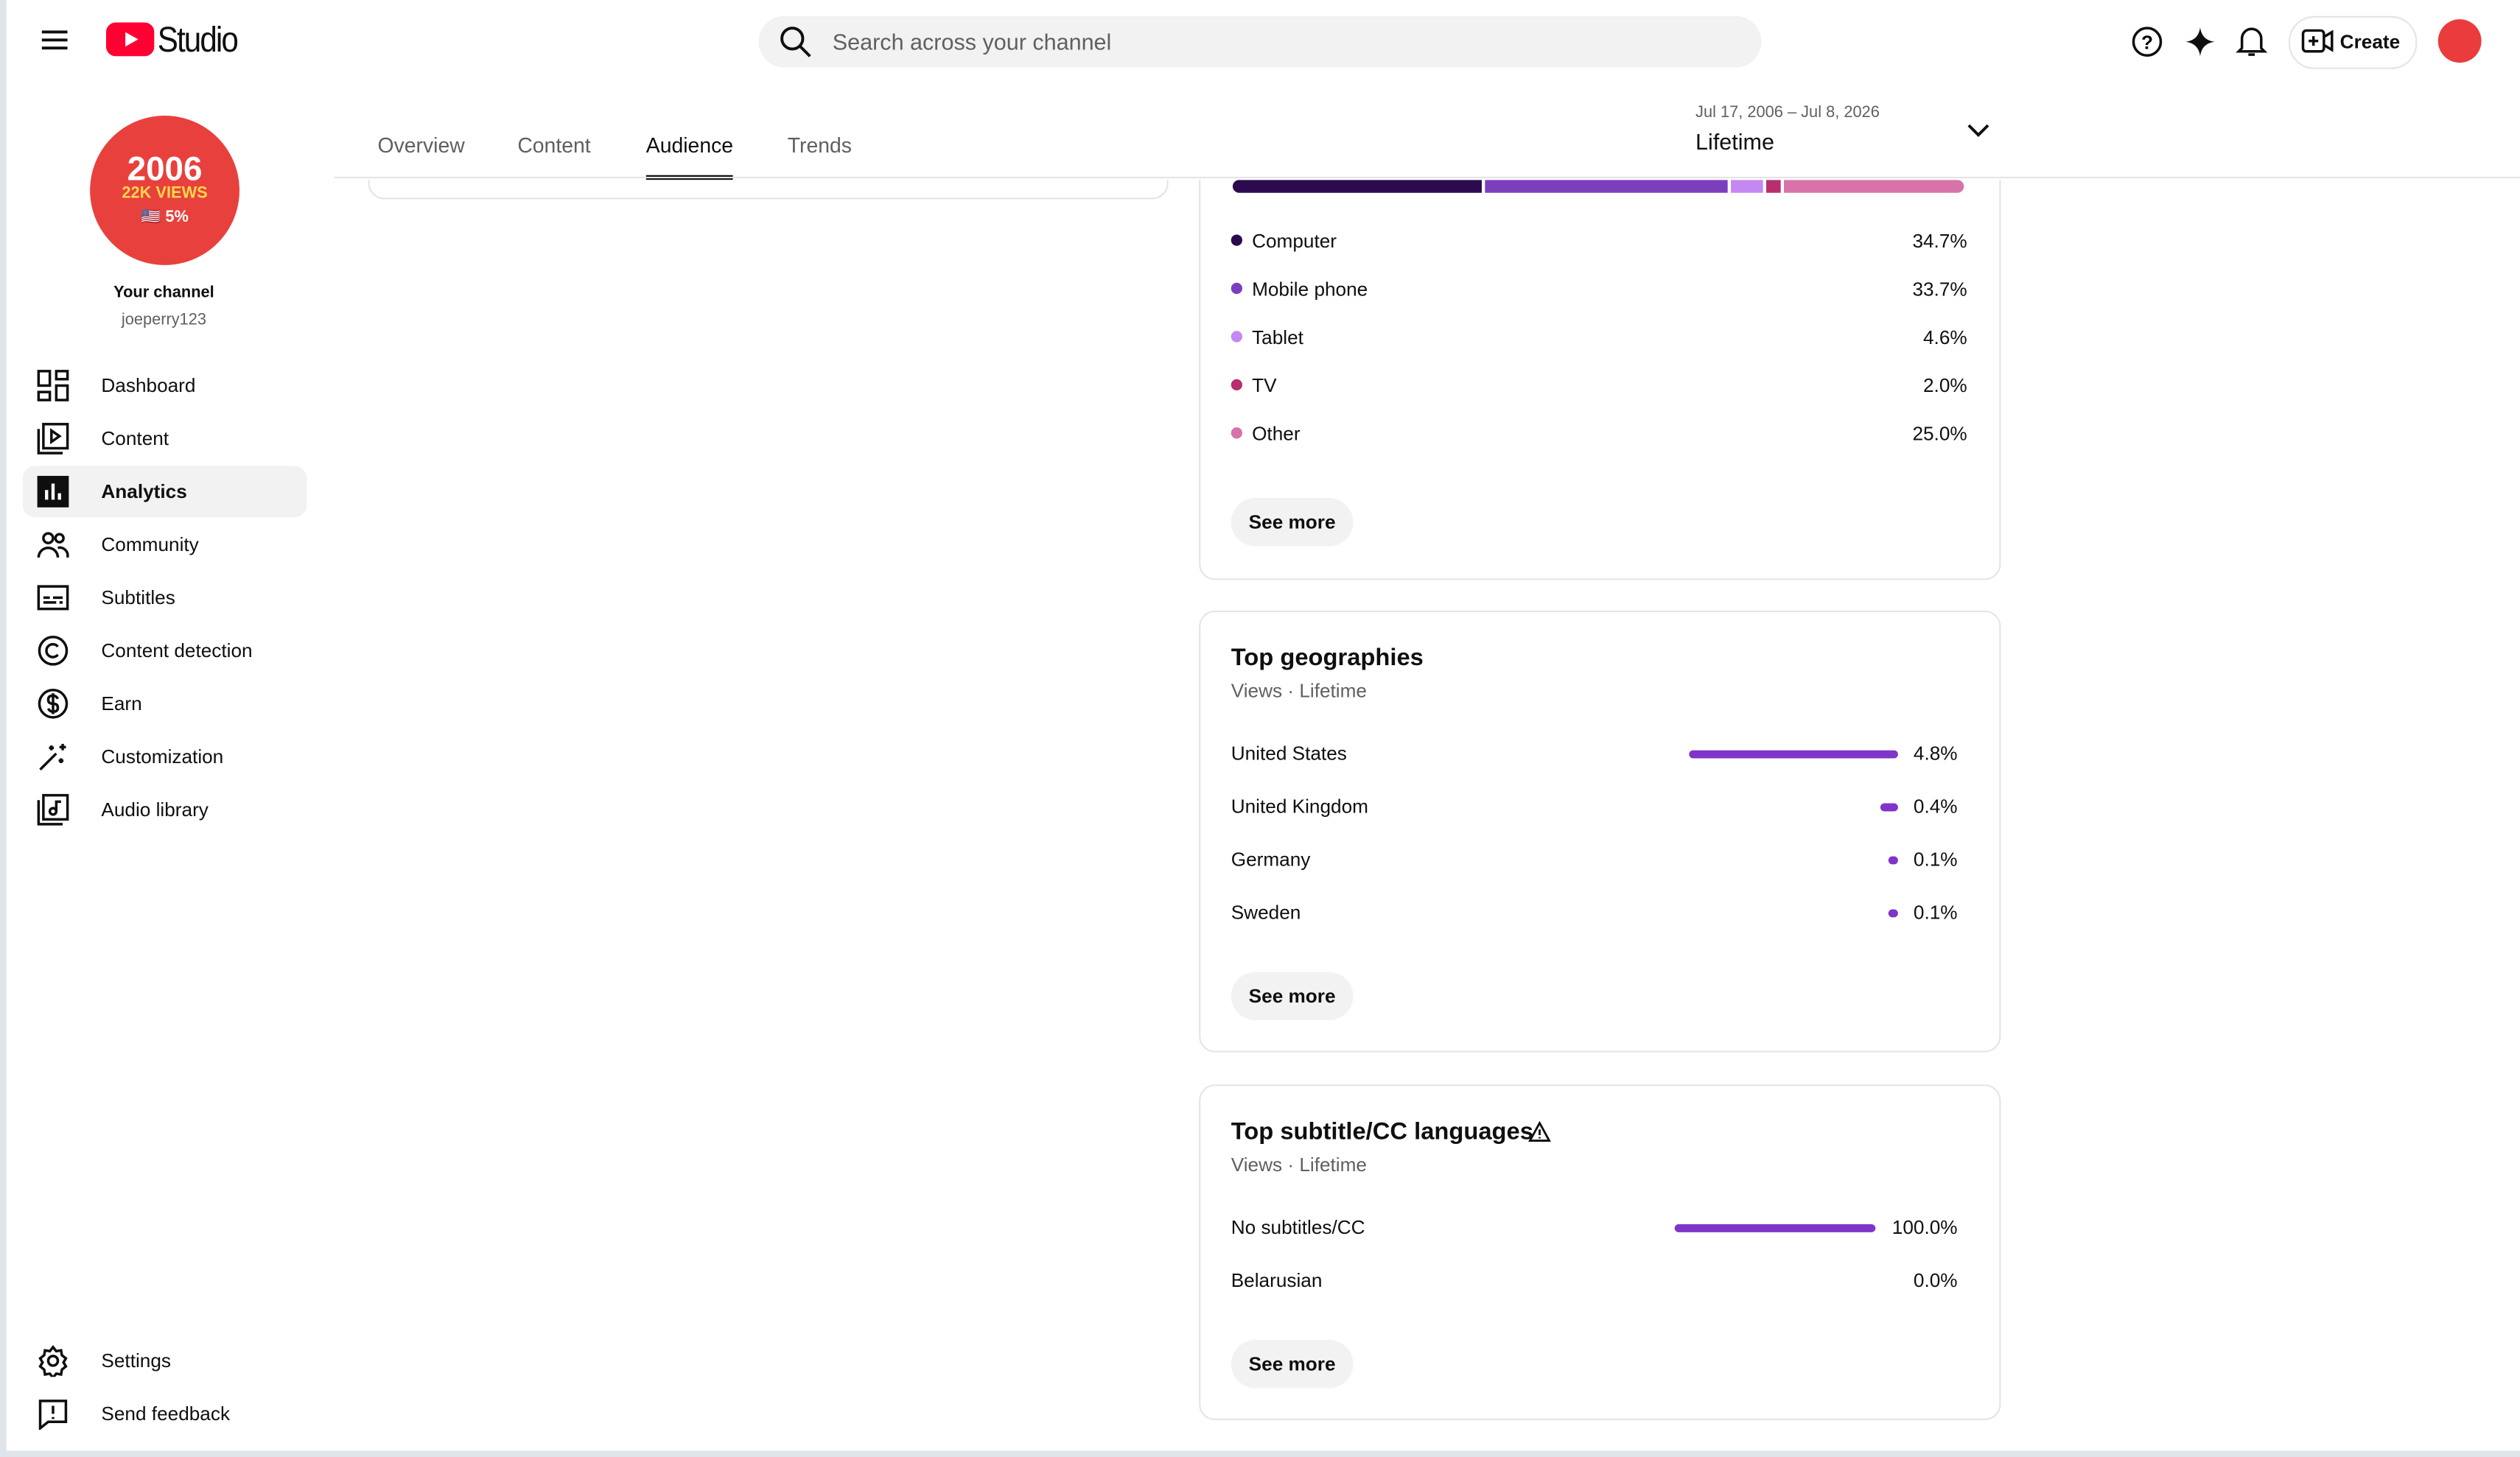  I want to click on channel-avatar, so click(164, 190).